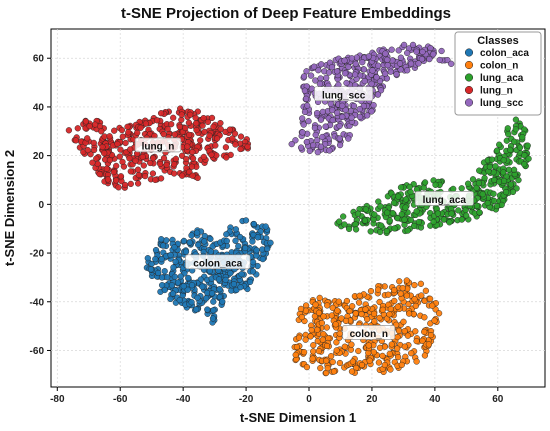  I want to click on x-tick-label: -60, so click(120, 399).